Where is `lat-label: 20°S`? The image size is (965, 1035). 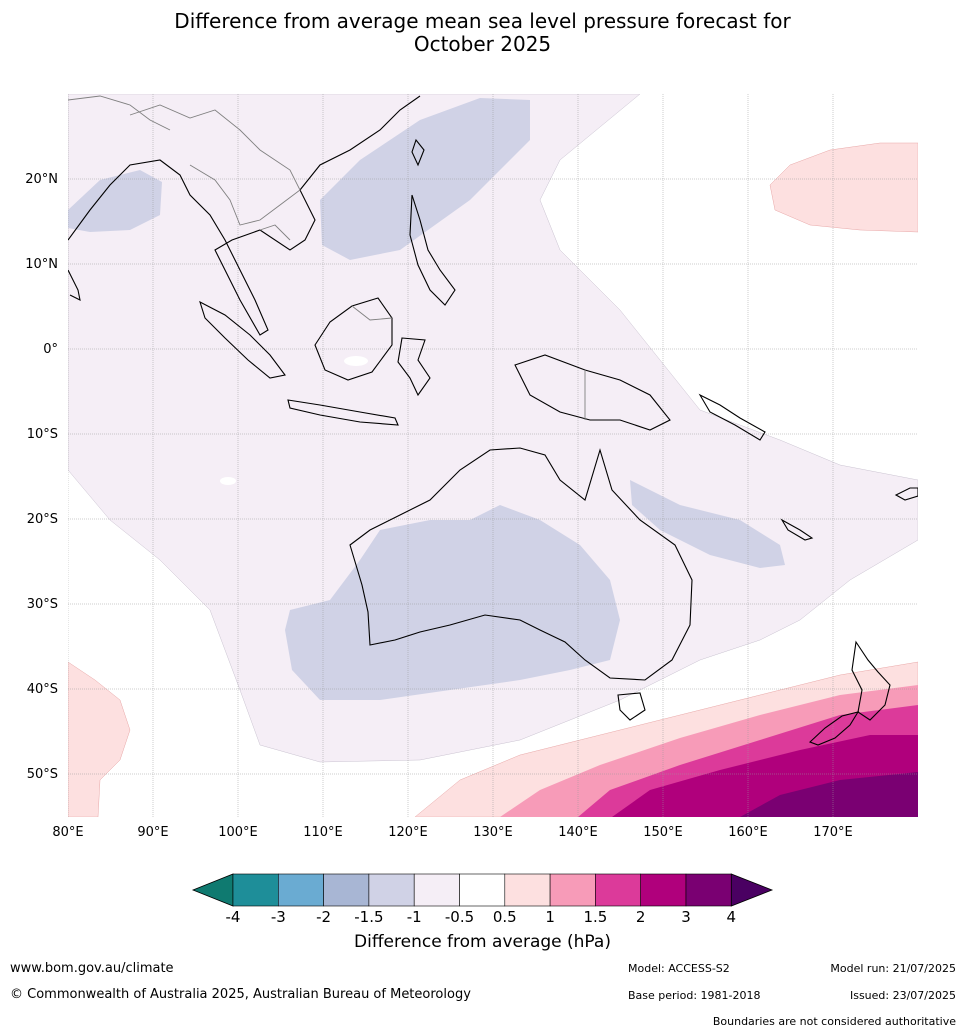 lat-label: 20°S is located at coordinates (42, 519).